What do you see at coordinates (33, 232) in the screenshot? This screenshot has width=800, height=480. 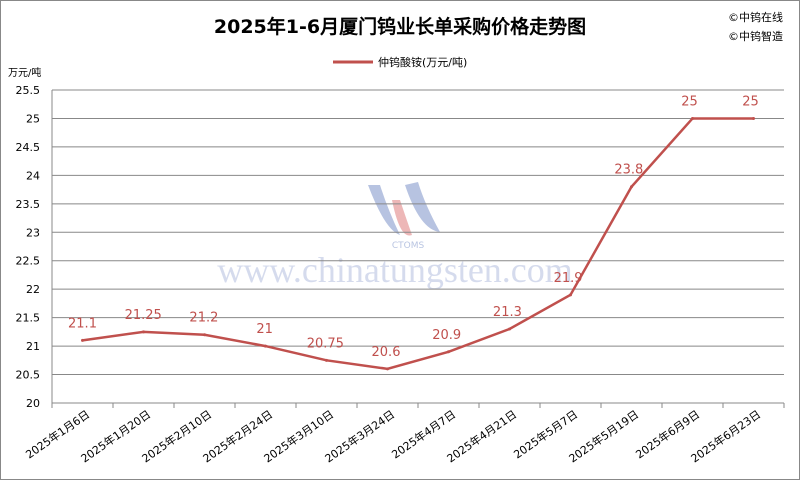 I see `y-tick-label: 23` at bounding box center [33, 232].